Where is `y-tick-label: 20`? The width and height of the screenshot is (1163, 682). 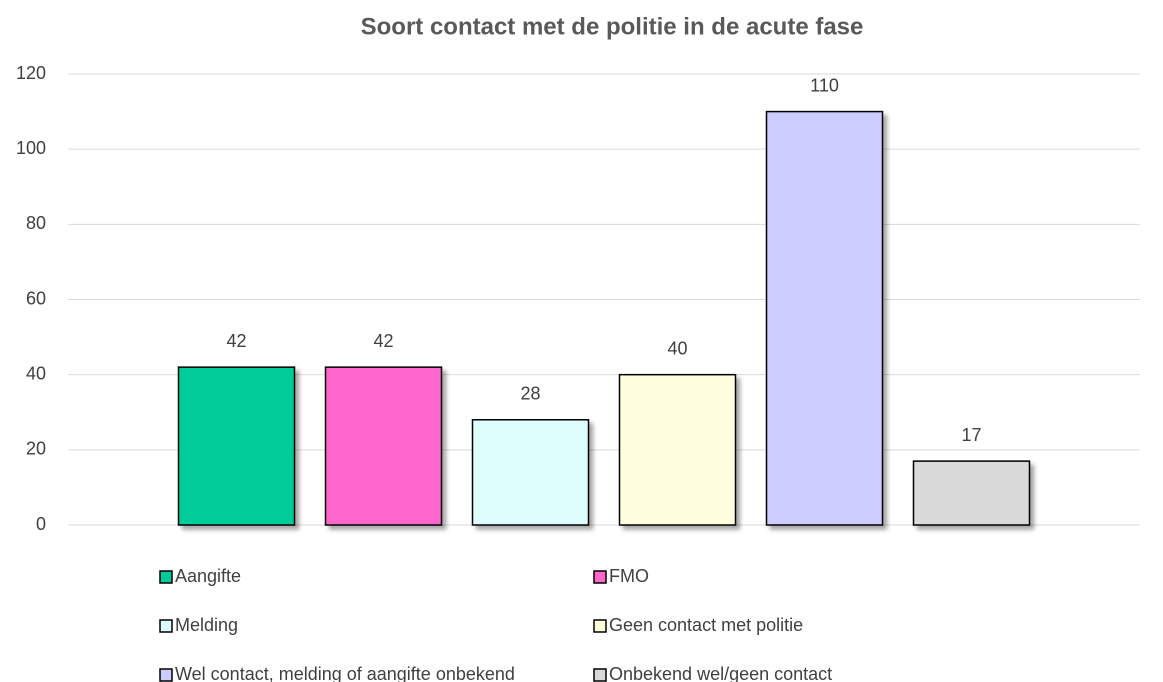 y-tick-label: 20 is located at coordinates (36, 449).